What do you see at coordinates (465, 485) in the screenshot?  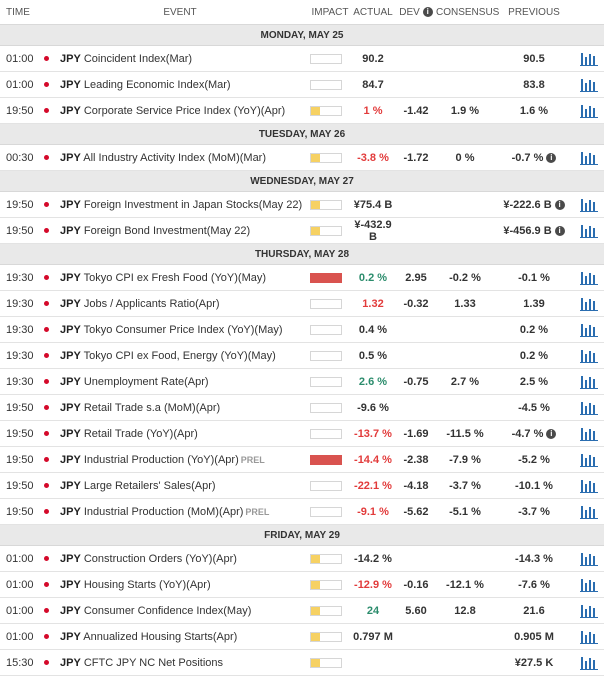 I see `consensus-value: -3.7 %` at bounding box center [465, 485].